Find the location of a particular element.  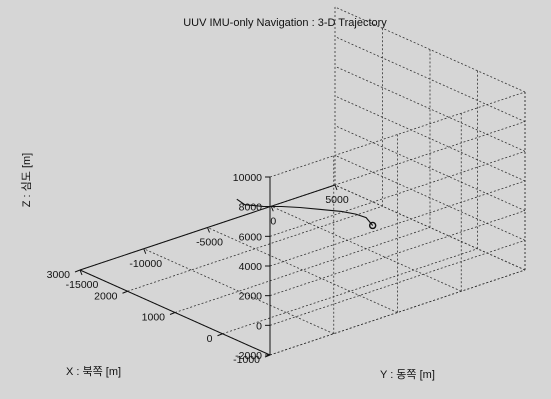

x-tick-label: -1000 is located at coordinates (246, 360).